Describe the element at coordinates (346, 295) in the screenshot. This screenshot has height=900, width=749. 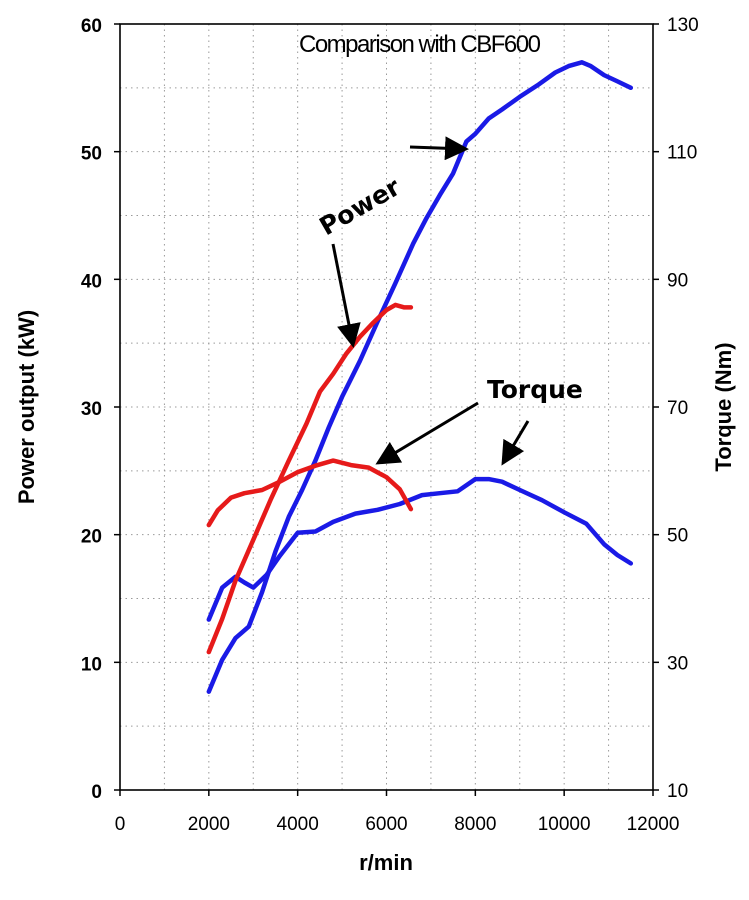
I see `arrow-power-to-red` at that location.